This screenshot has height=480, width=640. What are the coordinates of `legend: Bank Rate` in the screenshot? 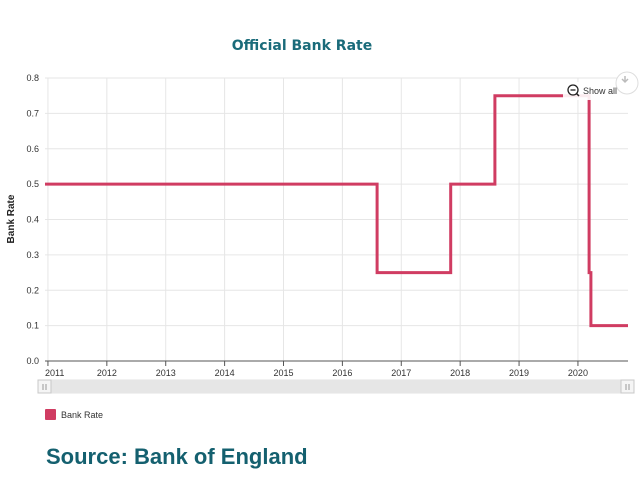 It's located at (74, 414).